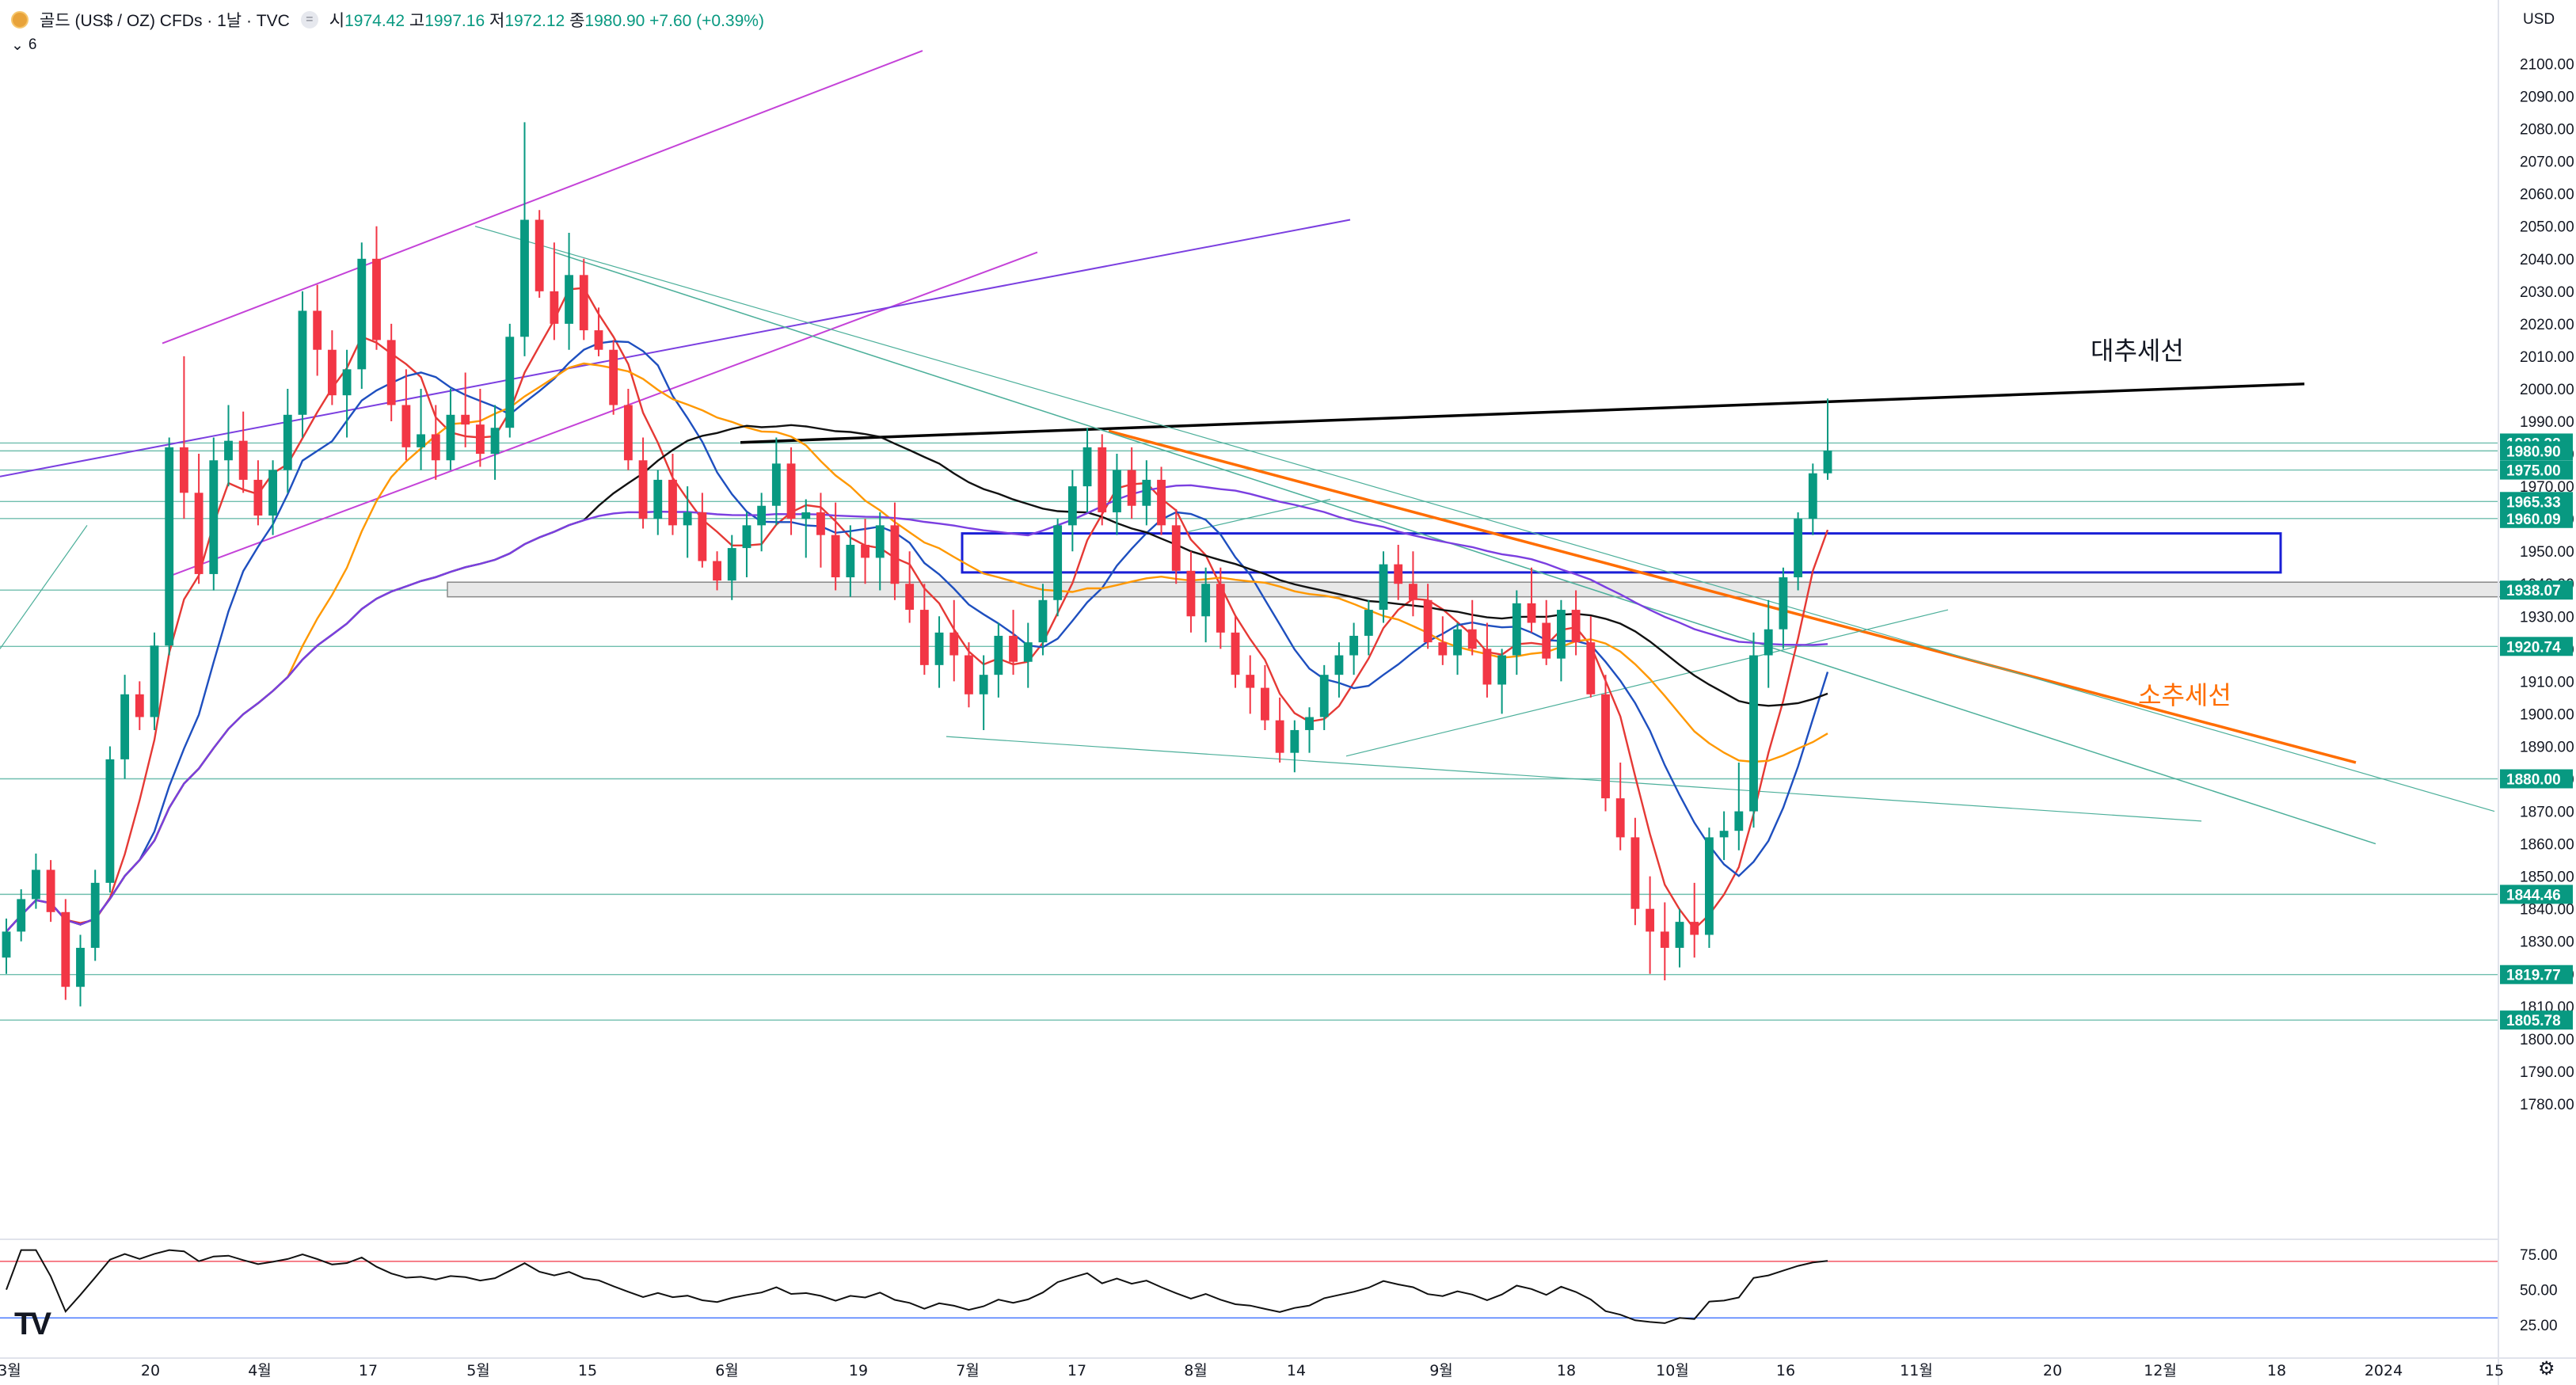 The height and width of the screenshot is (1385, 2576). Describe the element at coordinates (2547, 747) in the screenshot. I see `y-tick-label: 1890.00` at that location.